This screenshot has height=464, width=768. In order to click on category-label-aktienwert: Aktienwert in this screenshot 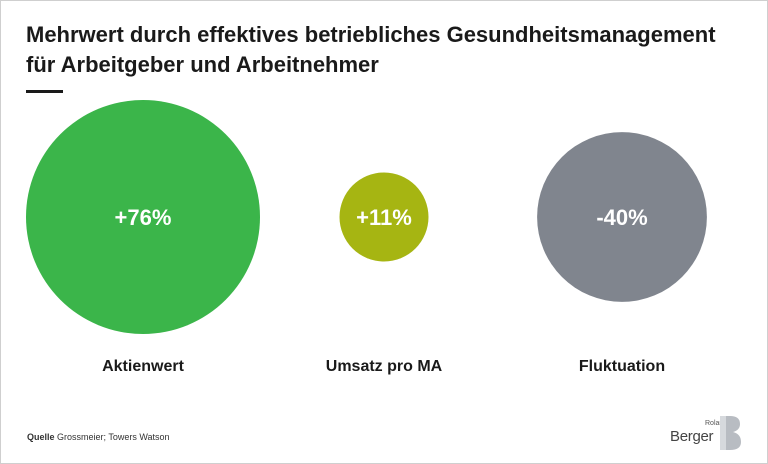, I will do `click(143, 366)`.